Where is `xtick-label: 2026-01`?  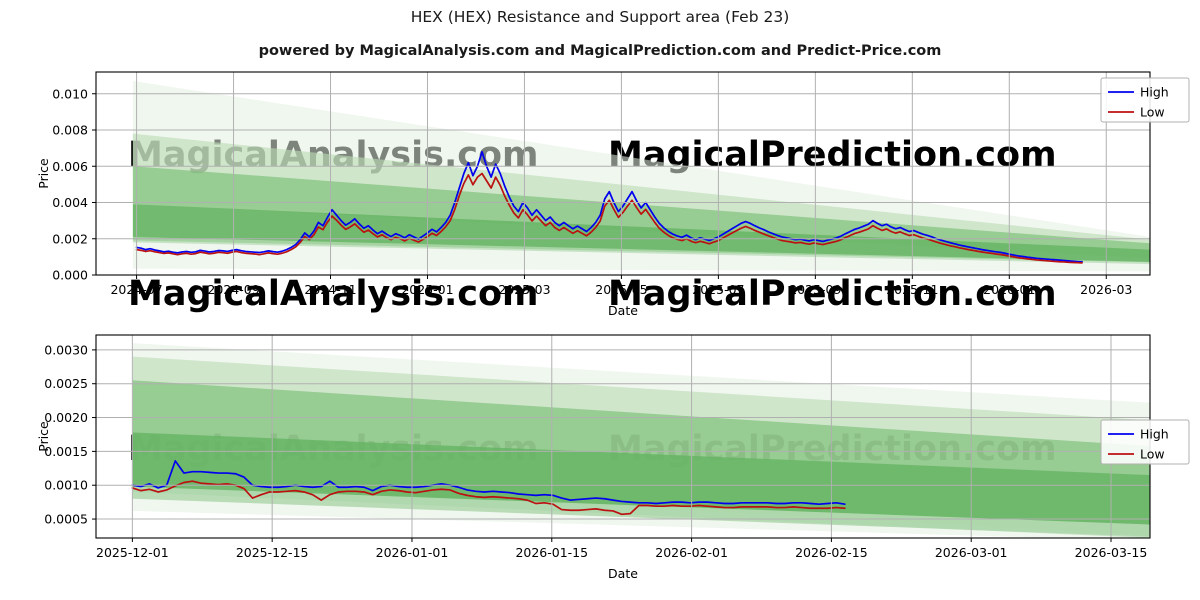 xtick-label: 2026-01 is located at coordinates (1009, 289).